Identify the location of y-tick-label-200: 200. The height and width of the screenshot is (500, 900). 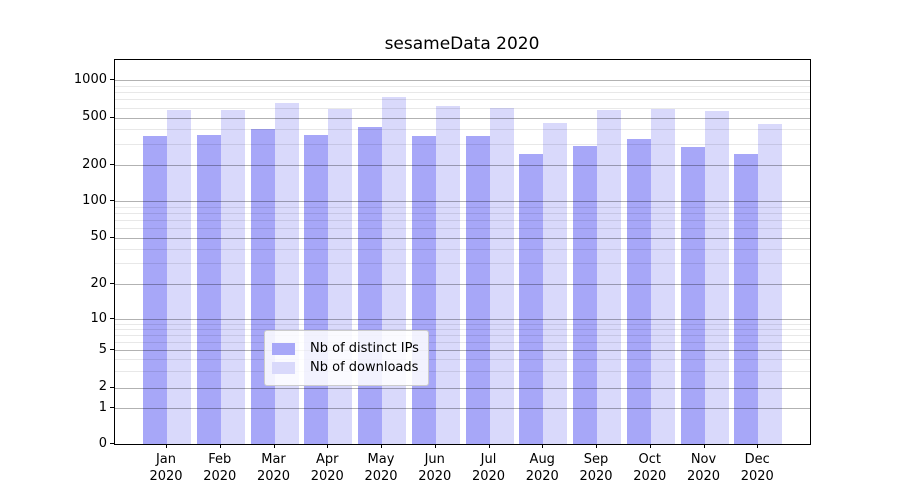
(94, 164).